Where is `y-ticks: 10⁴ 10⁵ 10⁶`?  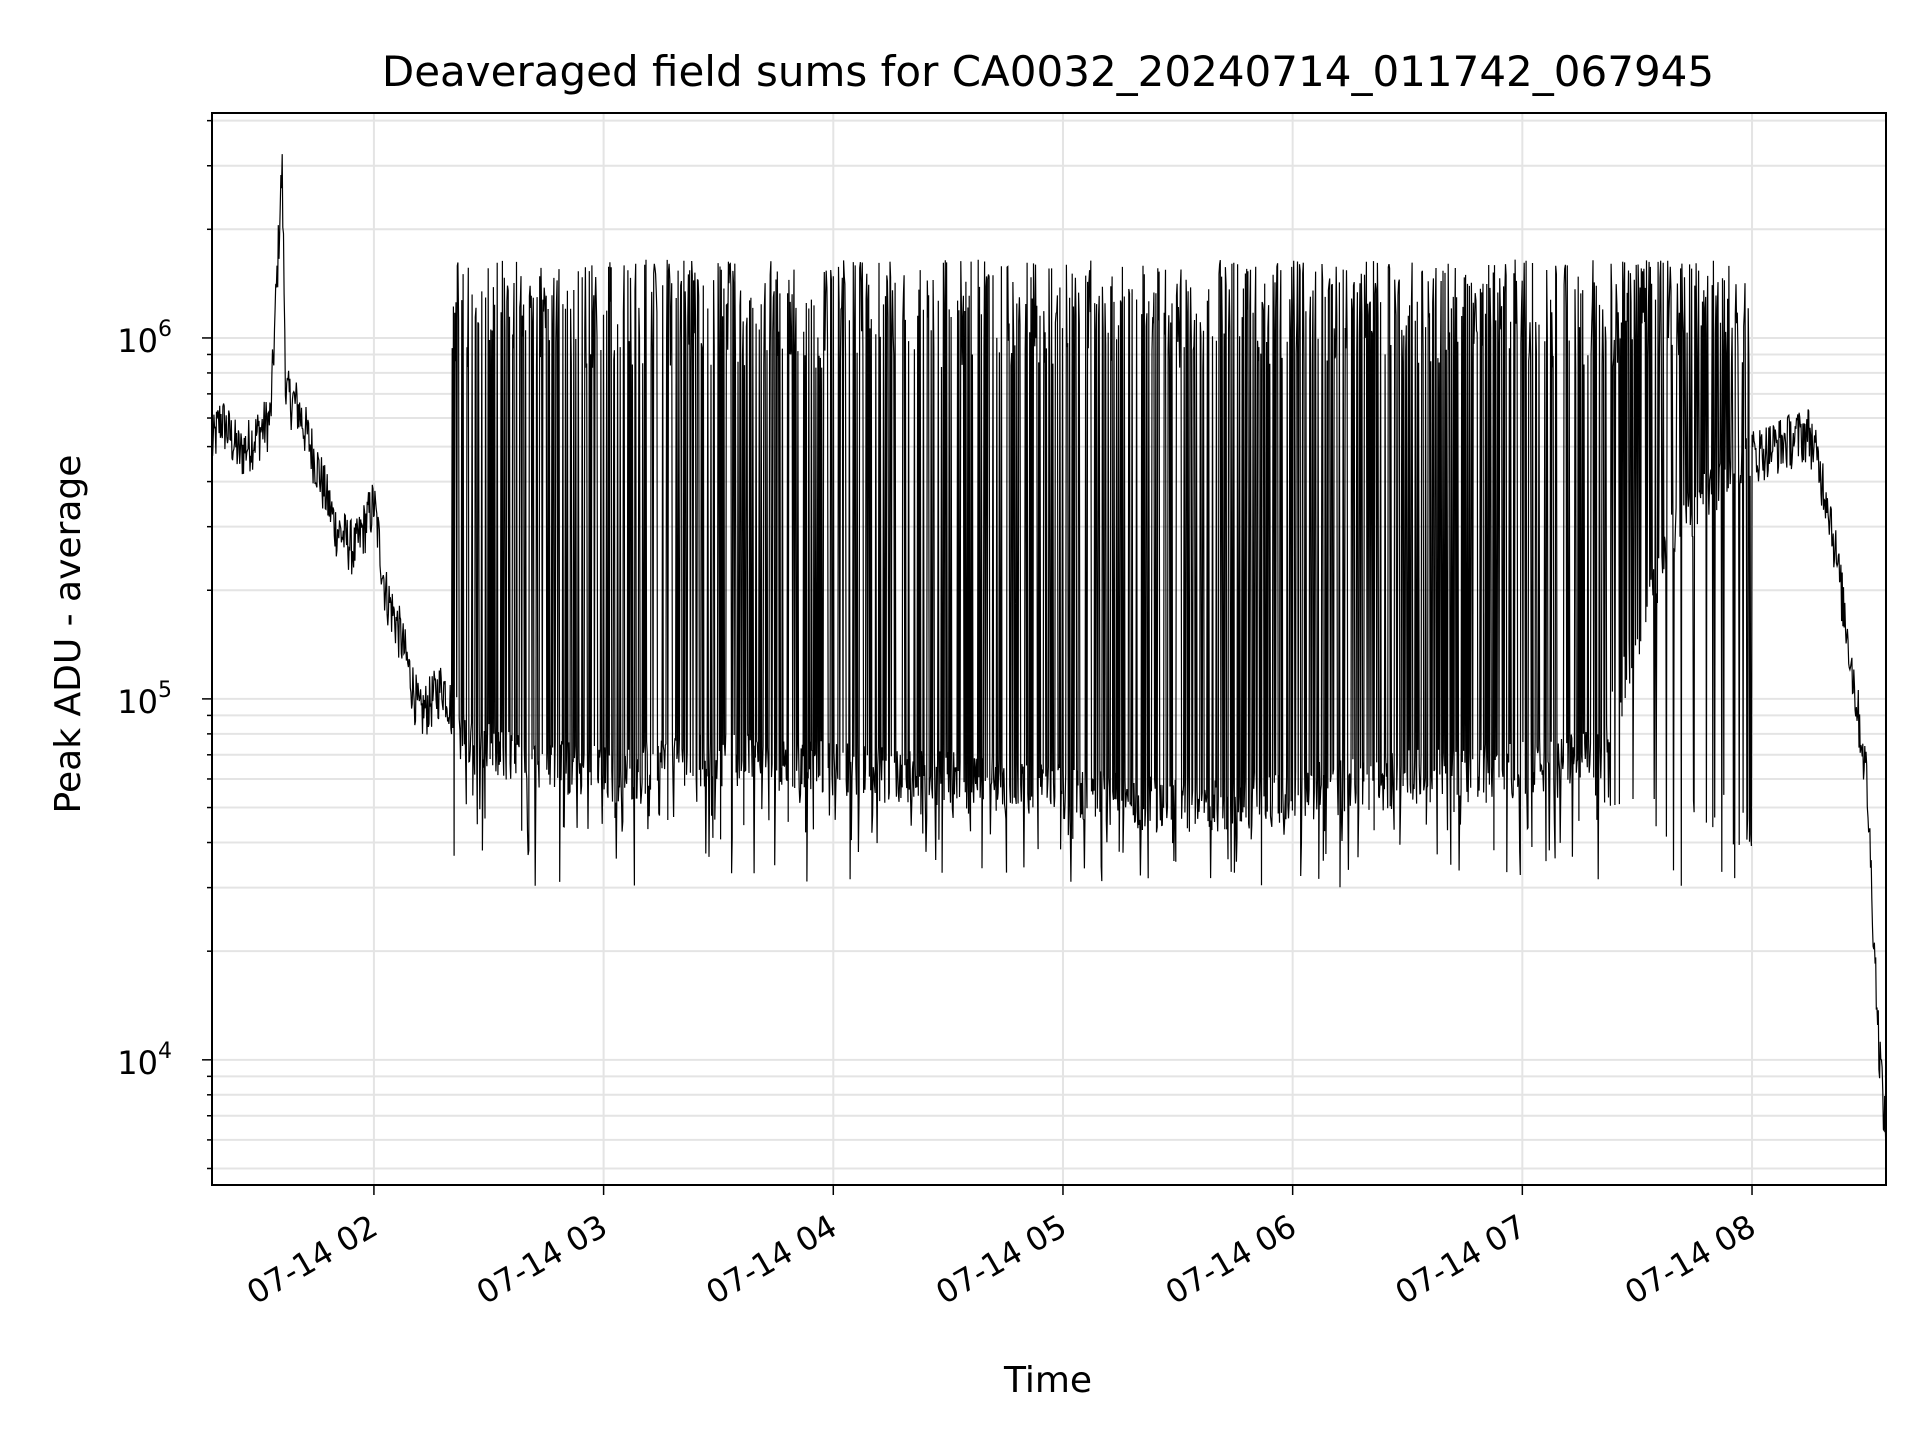
y-ticks: 10⁴ 10⁵ 10⁶ is located at coordinates (164, 644).